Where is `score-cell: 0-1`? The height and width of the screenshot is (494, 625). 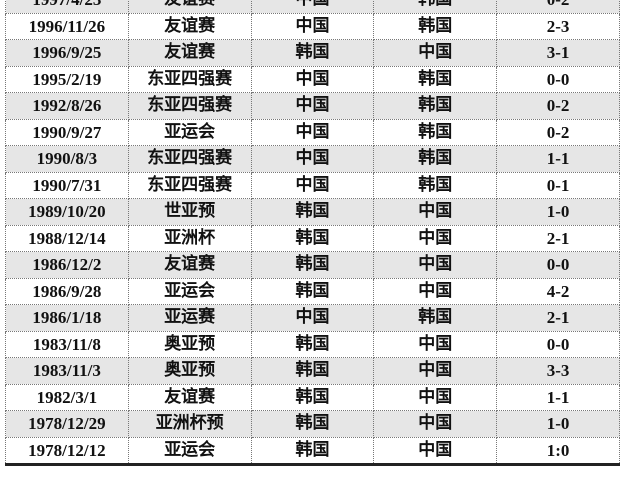 score-cell: 0-1 is located at coordinates (558, 185).